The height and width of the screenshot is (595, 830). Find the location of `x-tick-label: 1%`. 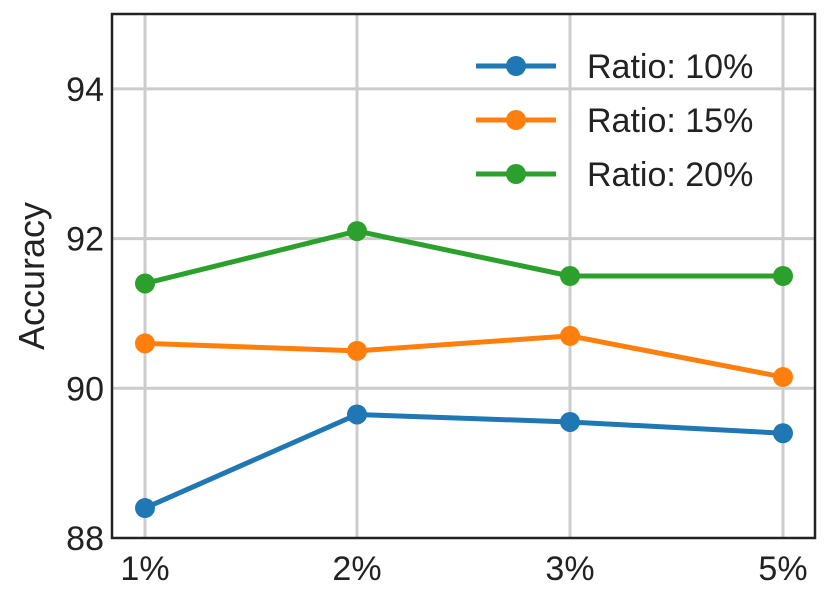

x-tick-label: 1% is located at coordinates (144, 569).